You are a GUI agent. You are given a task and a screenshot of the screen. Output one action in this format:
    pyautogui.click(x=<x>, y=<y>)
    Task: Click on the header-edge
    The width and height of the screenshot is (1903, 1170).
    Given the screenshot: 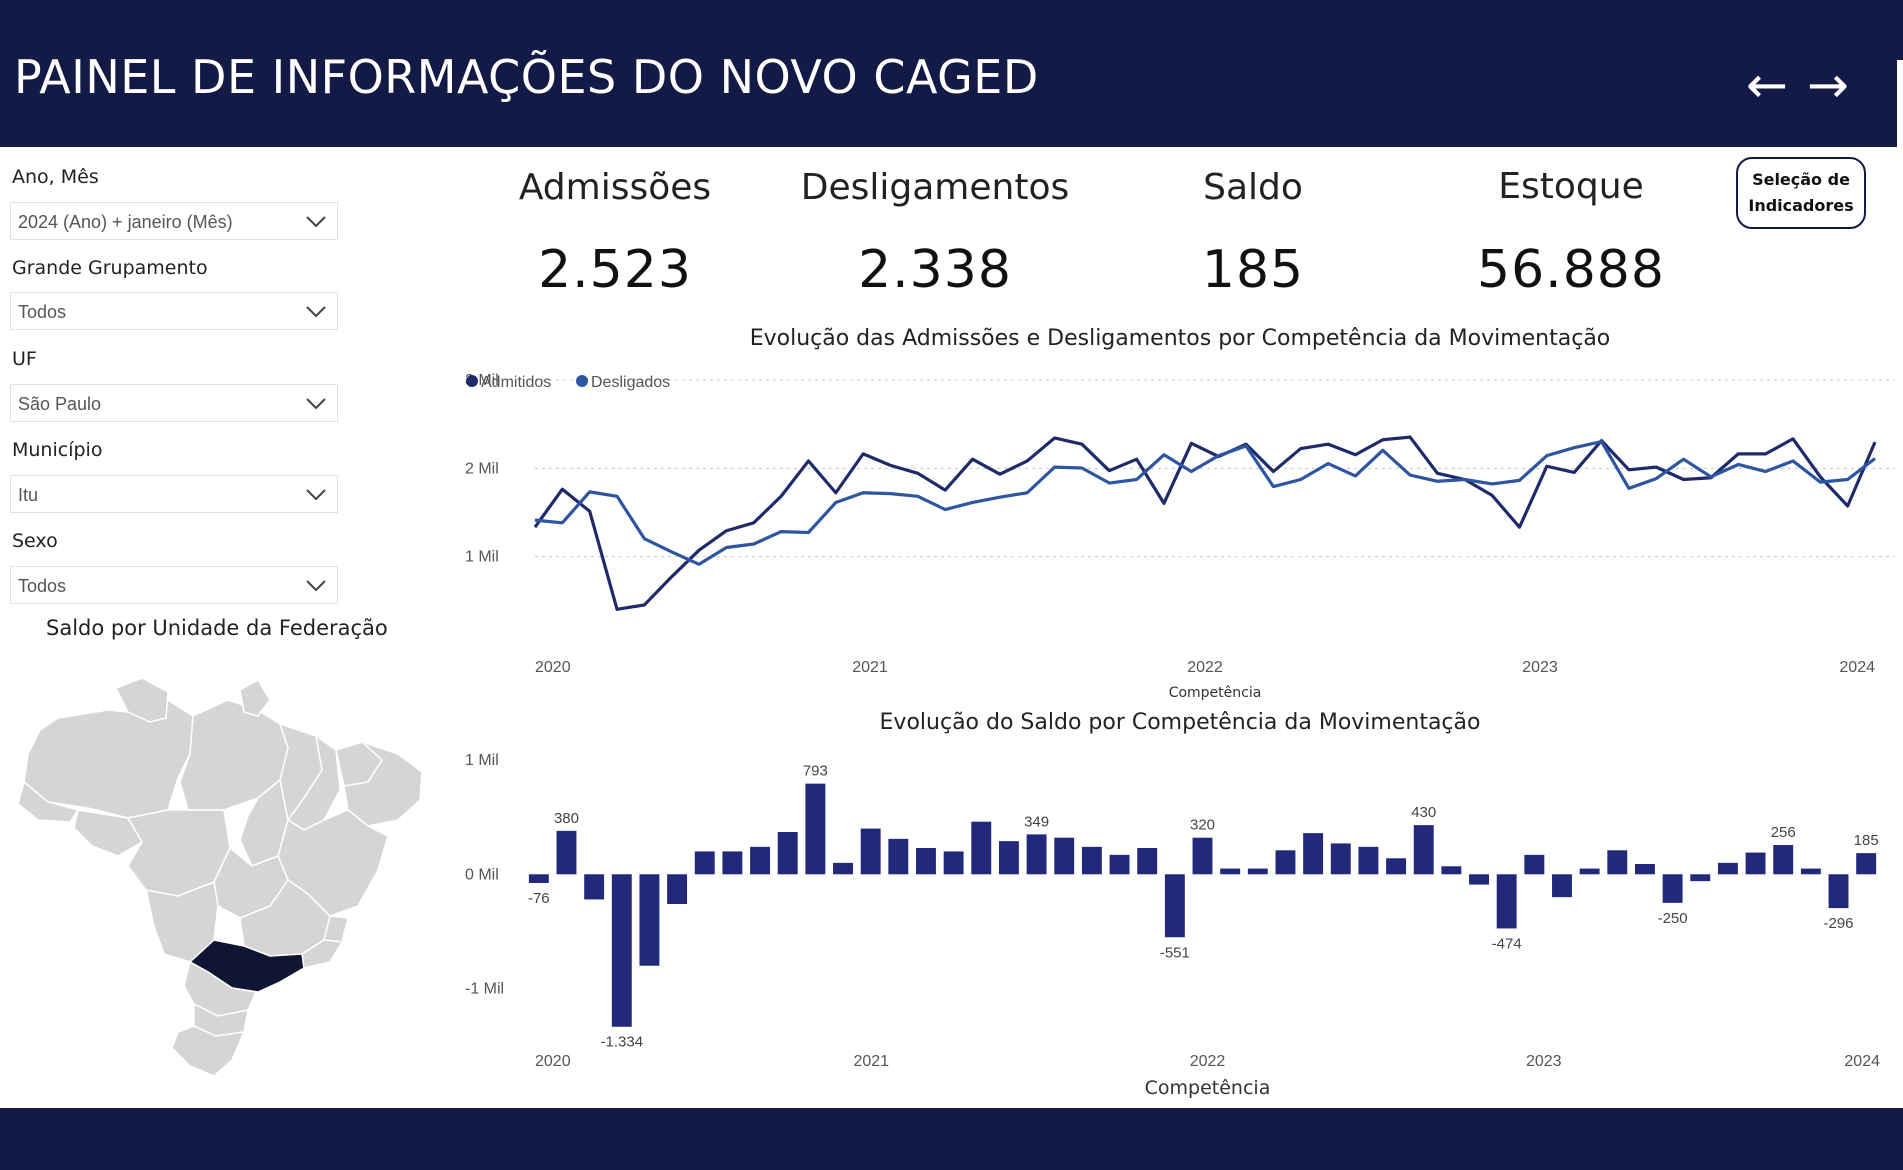 What is the action you would take?
    pyautogui.click(x=1900, y=103)
    